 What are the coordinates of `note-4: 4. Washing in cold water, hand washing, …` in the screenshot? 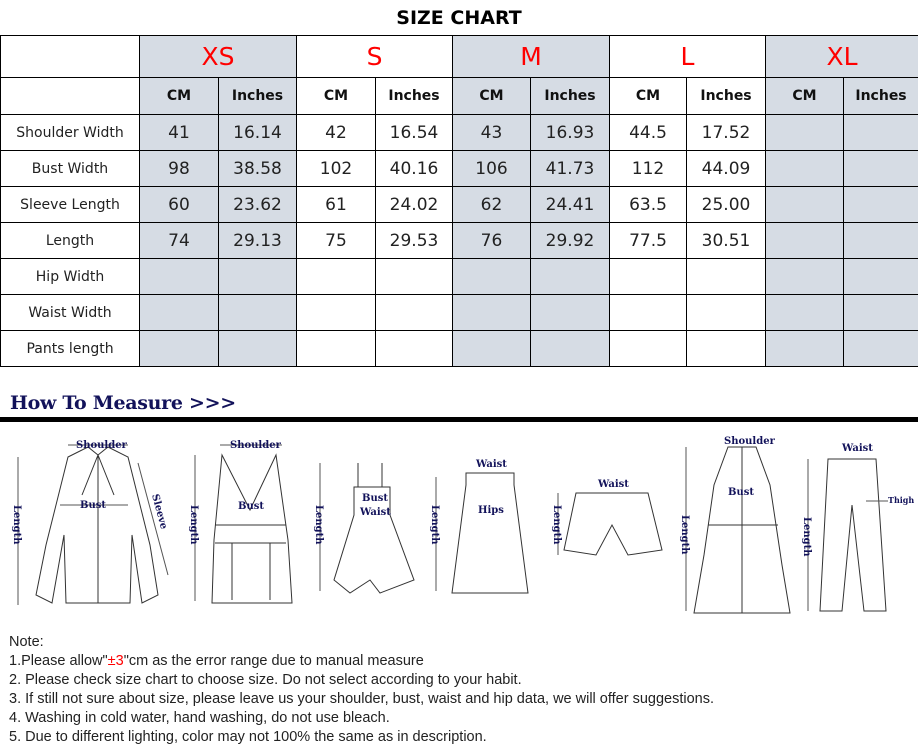 It's located at (199, 718).